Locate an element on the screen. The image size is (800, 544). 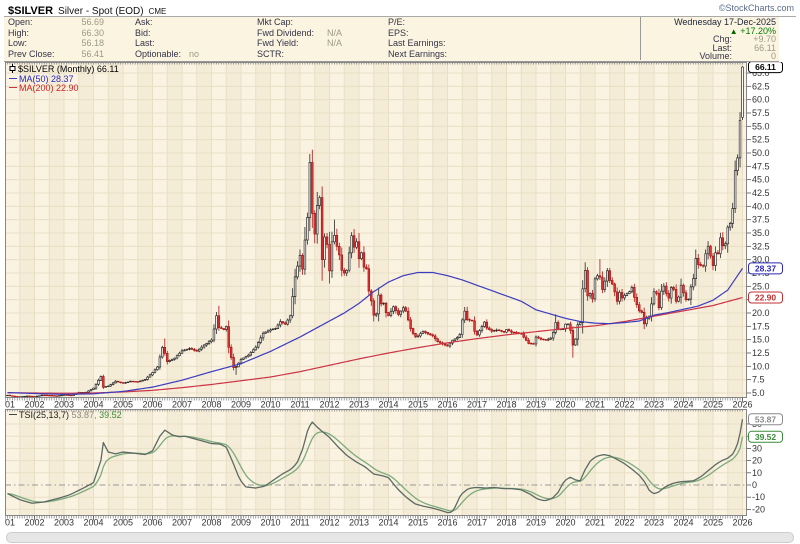
prev-close-value: 56.41 is located at coordinates (92, 53).